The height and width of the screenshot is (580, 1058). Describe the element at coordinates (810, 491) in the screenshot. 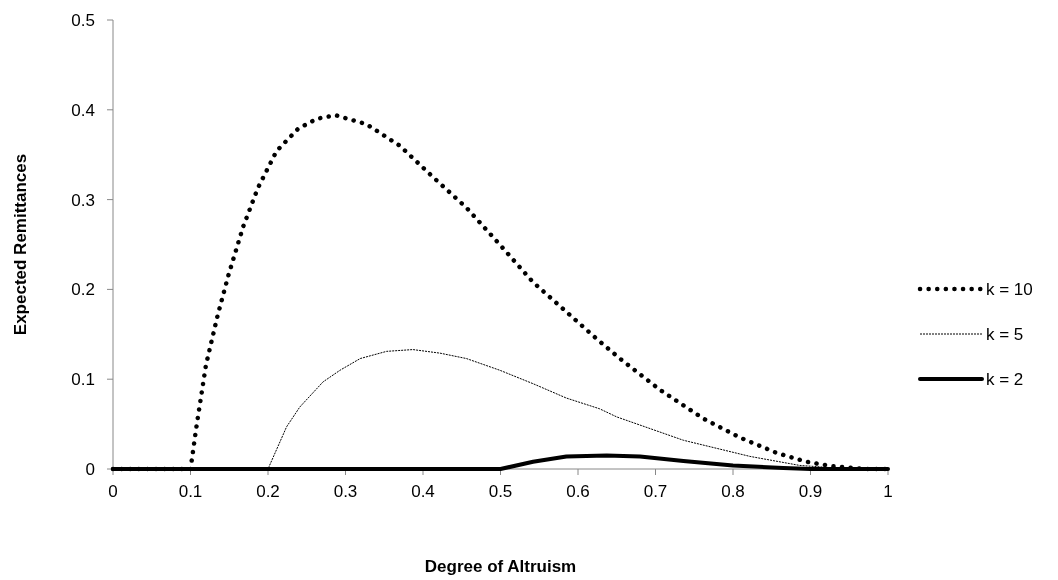

I see `x-tick-label: 0.9` at that location.